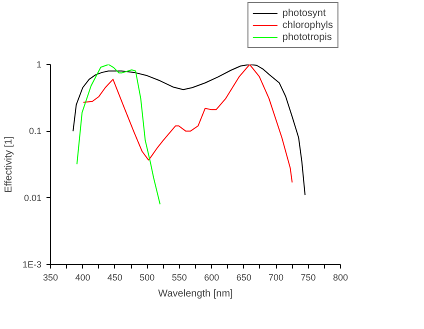  Describe the element at coordinates (244, 277) in the screenshot. I see `x-tick-label: 650` at that location.